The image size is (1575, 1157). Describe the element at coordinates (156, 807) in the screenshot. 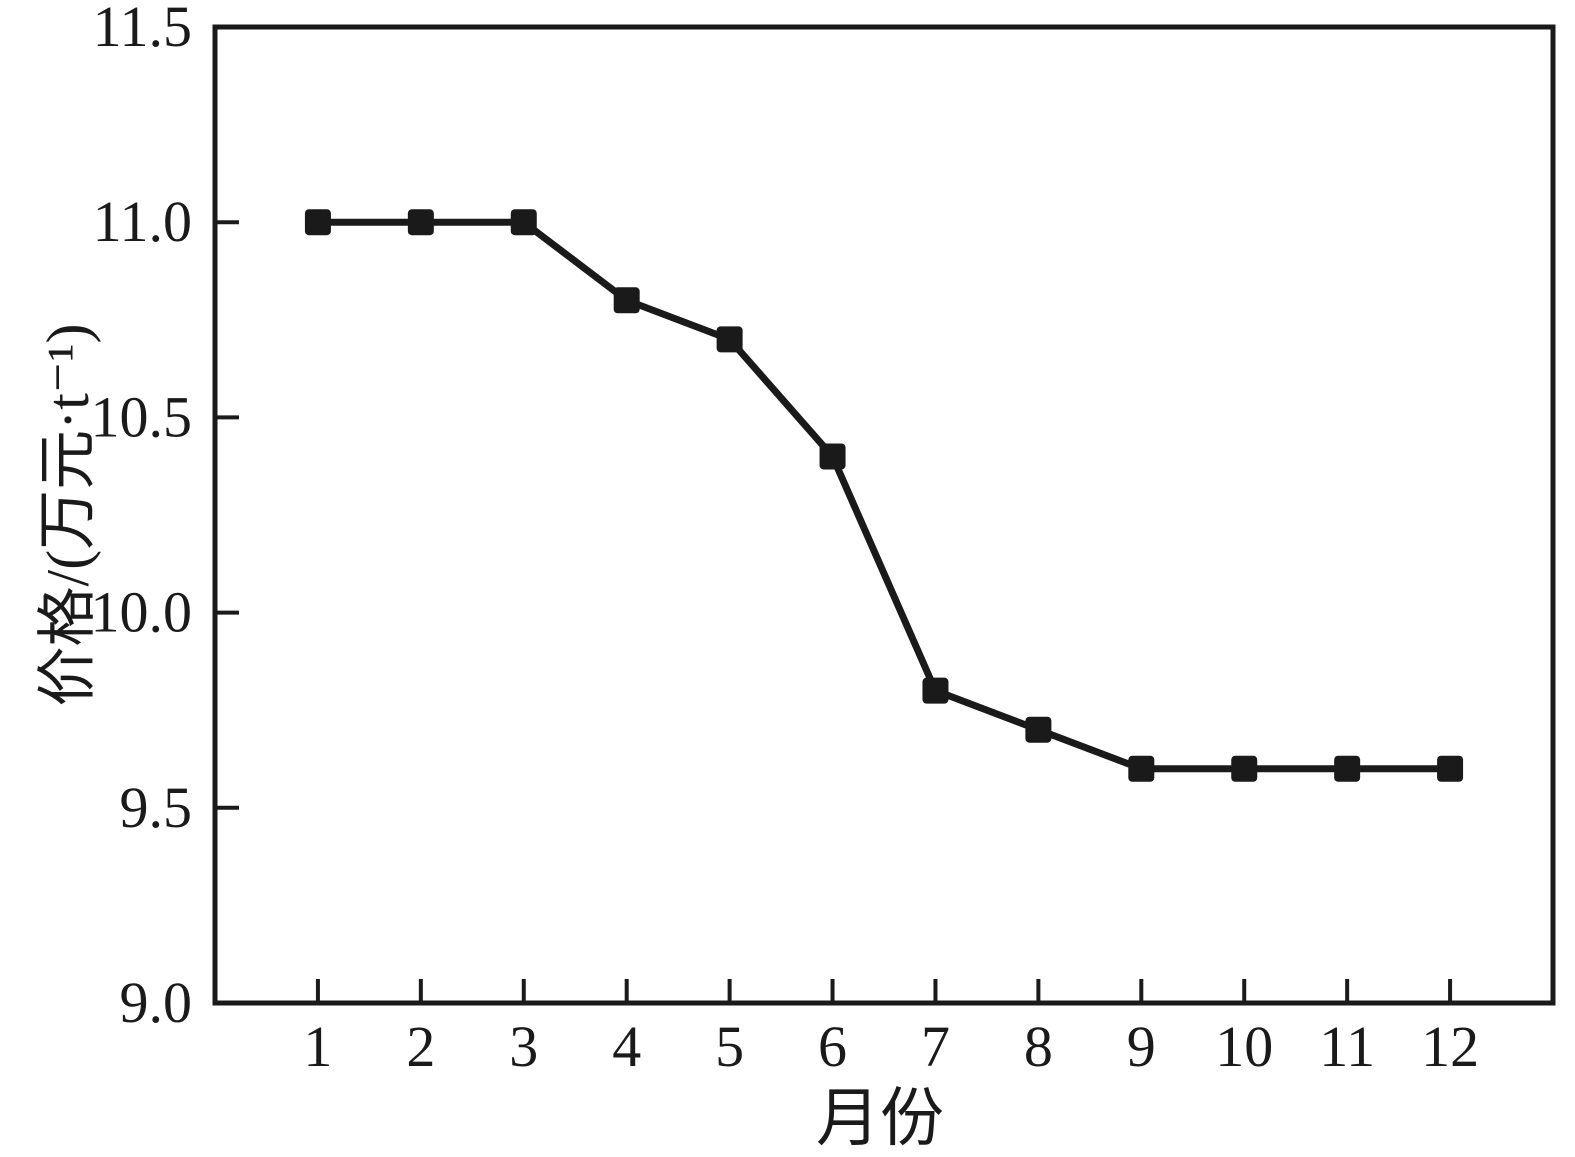

I see `y-tick-label: 9.5` at that location.